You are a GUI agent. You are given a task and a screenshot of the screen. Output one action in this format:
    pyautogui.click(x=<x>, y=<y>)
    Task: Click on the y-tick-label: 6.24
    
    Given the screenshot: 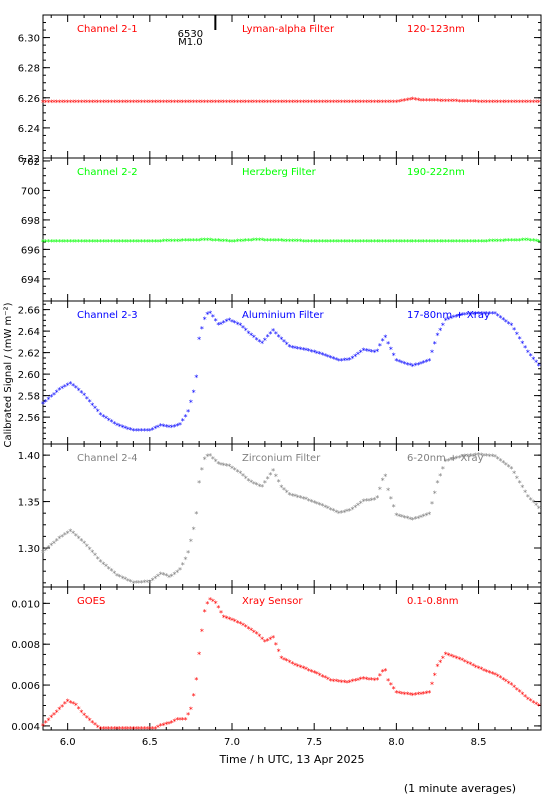 What is the action you would take?
    pyautogui.click(x=29, y=129)
    